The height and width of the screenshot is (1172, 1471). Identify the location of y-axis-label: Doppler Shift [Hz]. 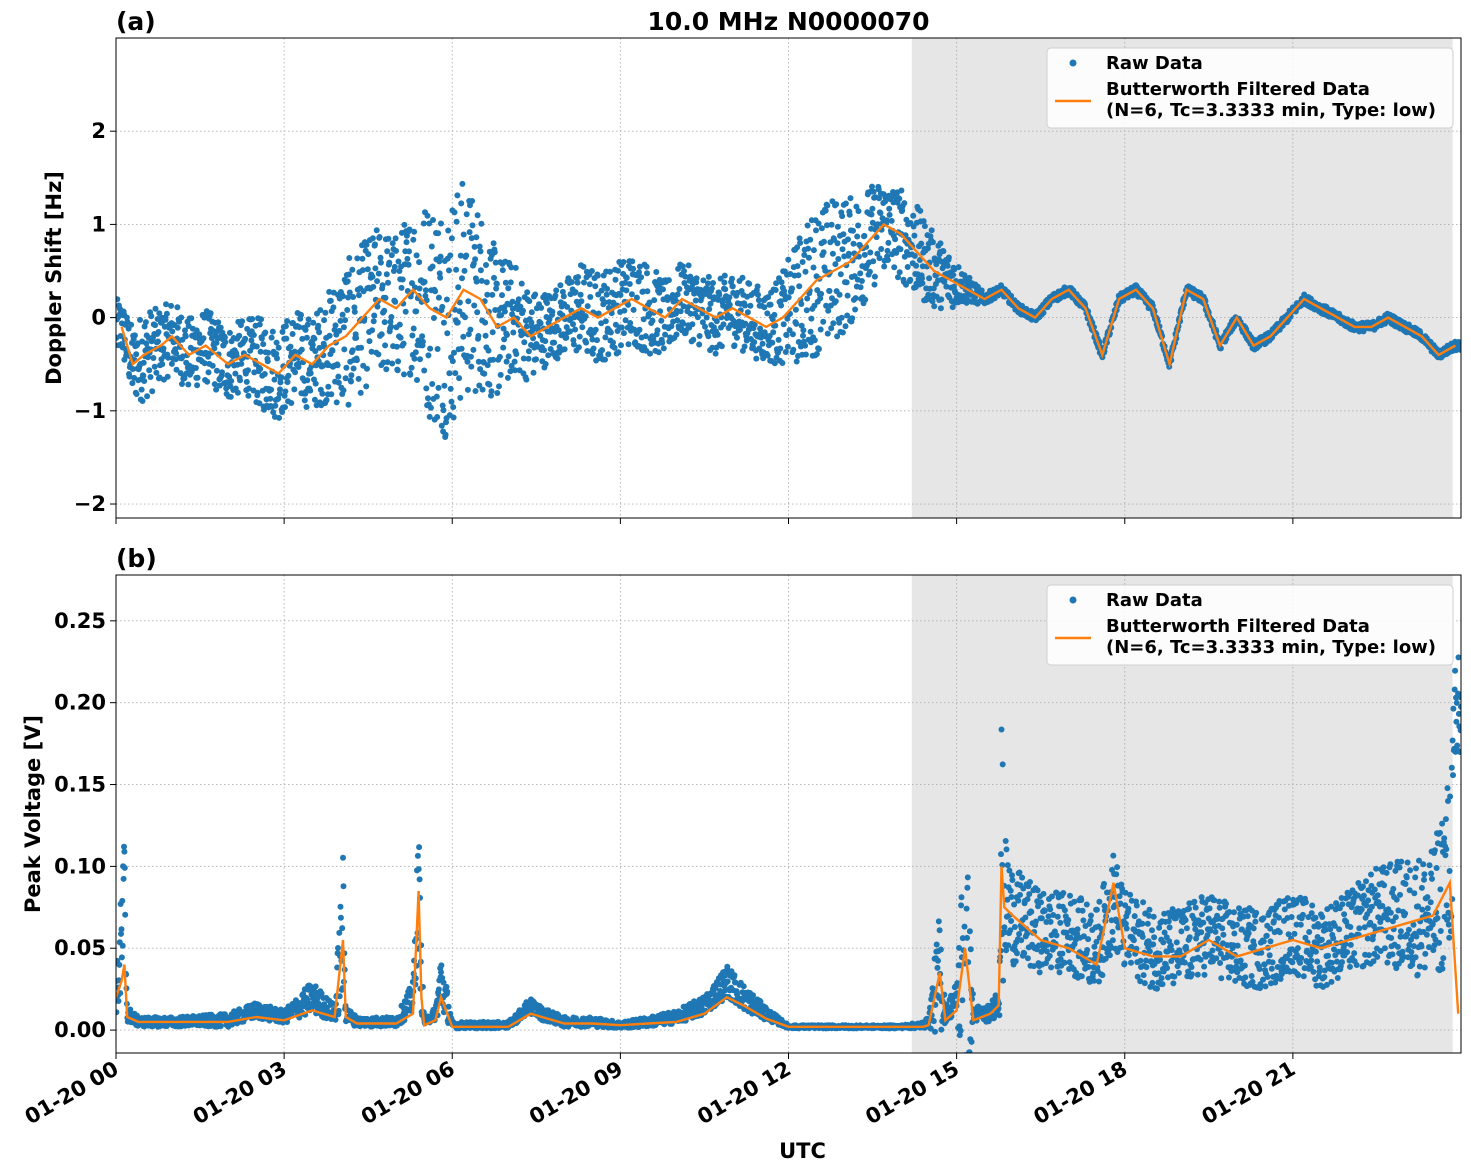
(54, 278).